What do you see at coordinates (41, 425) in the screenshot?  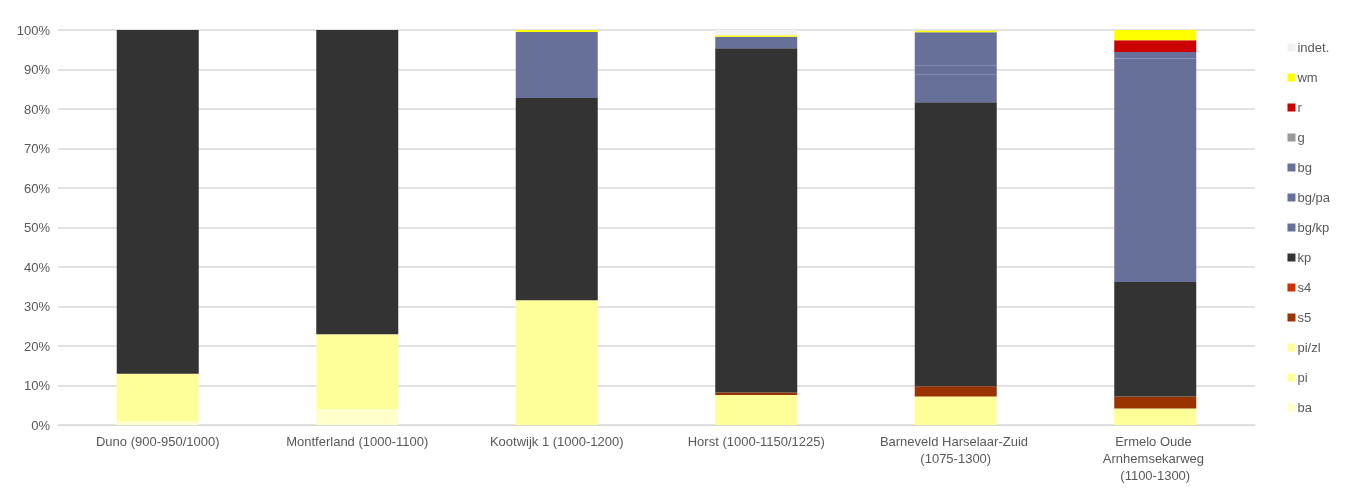 I see `y-tick-label: 0%` at bounding box center [41, 425].